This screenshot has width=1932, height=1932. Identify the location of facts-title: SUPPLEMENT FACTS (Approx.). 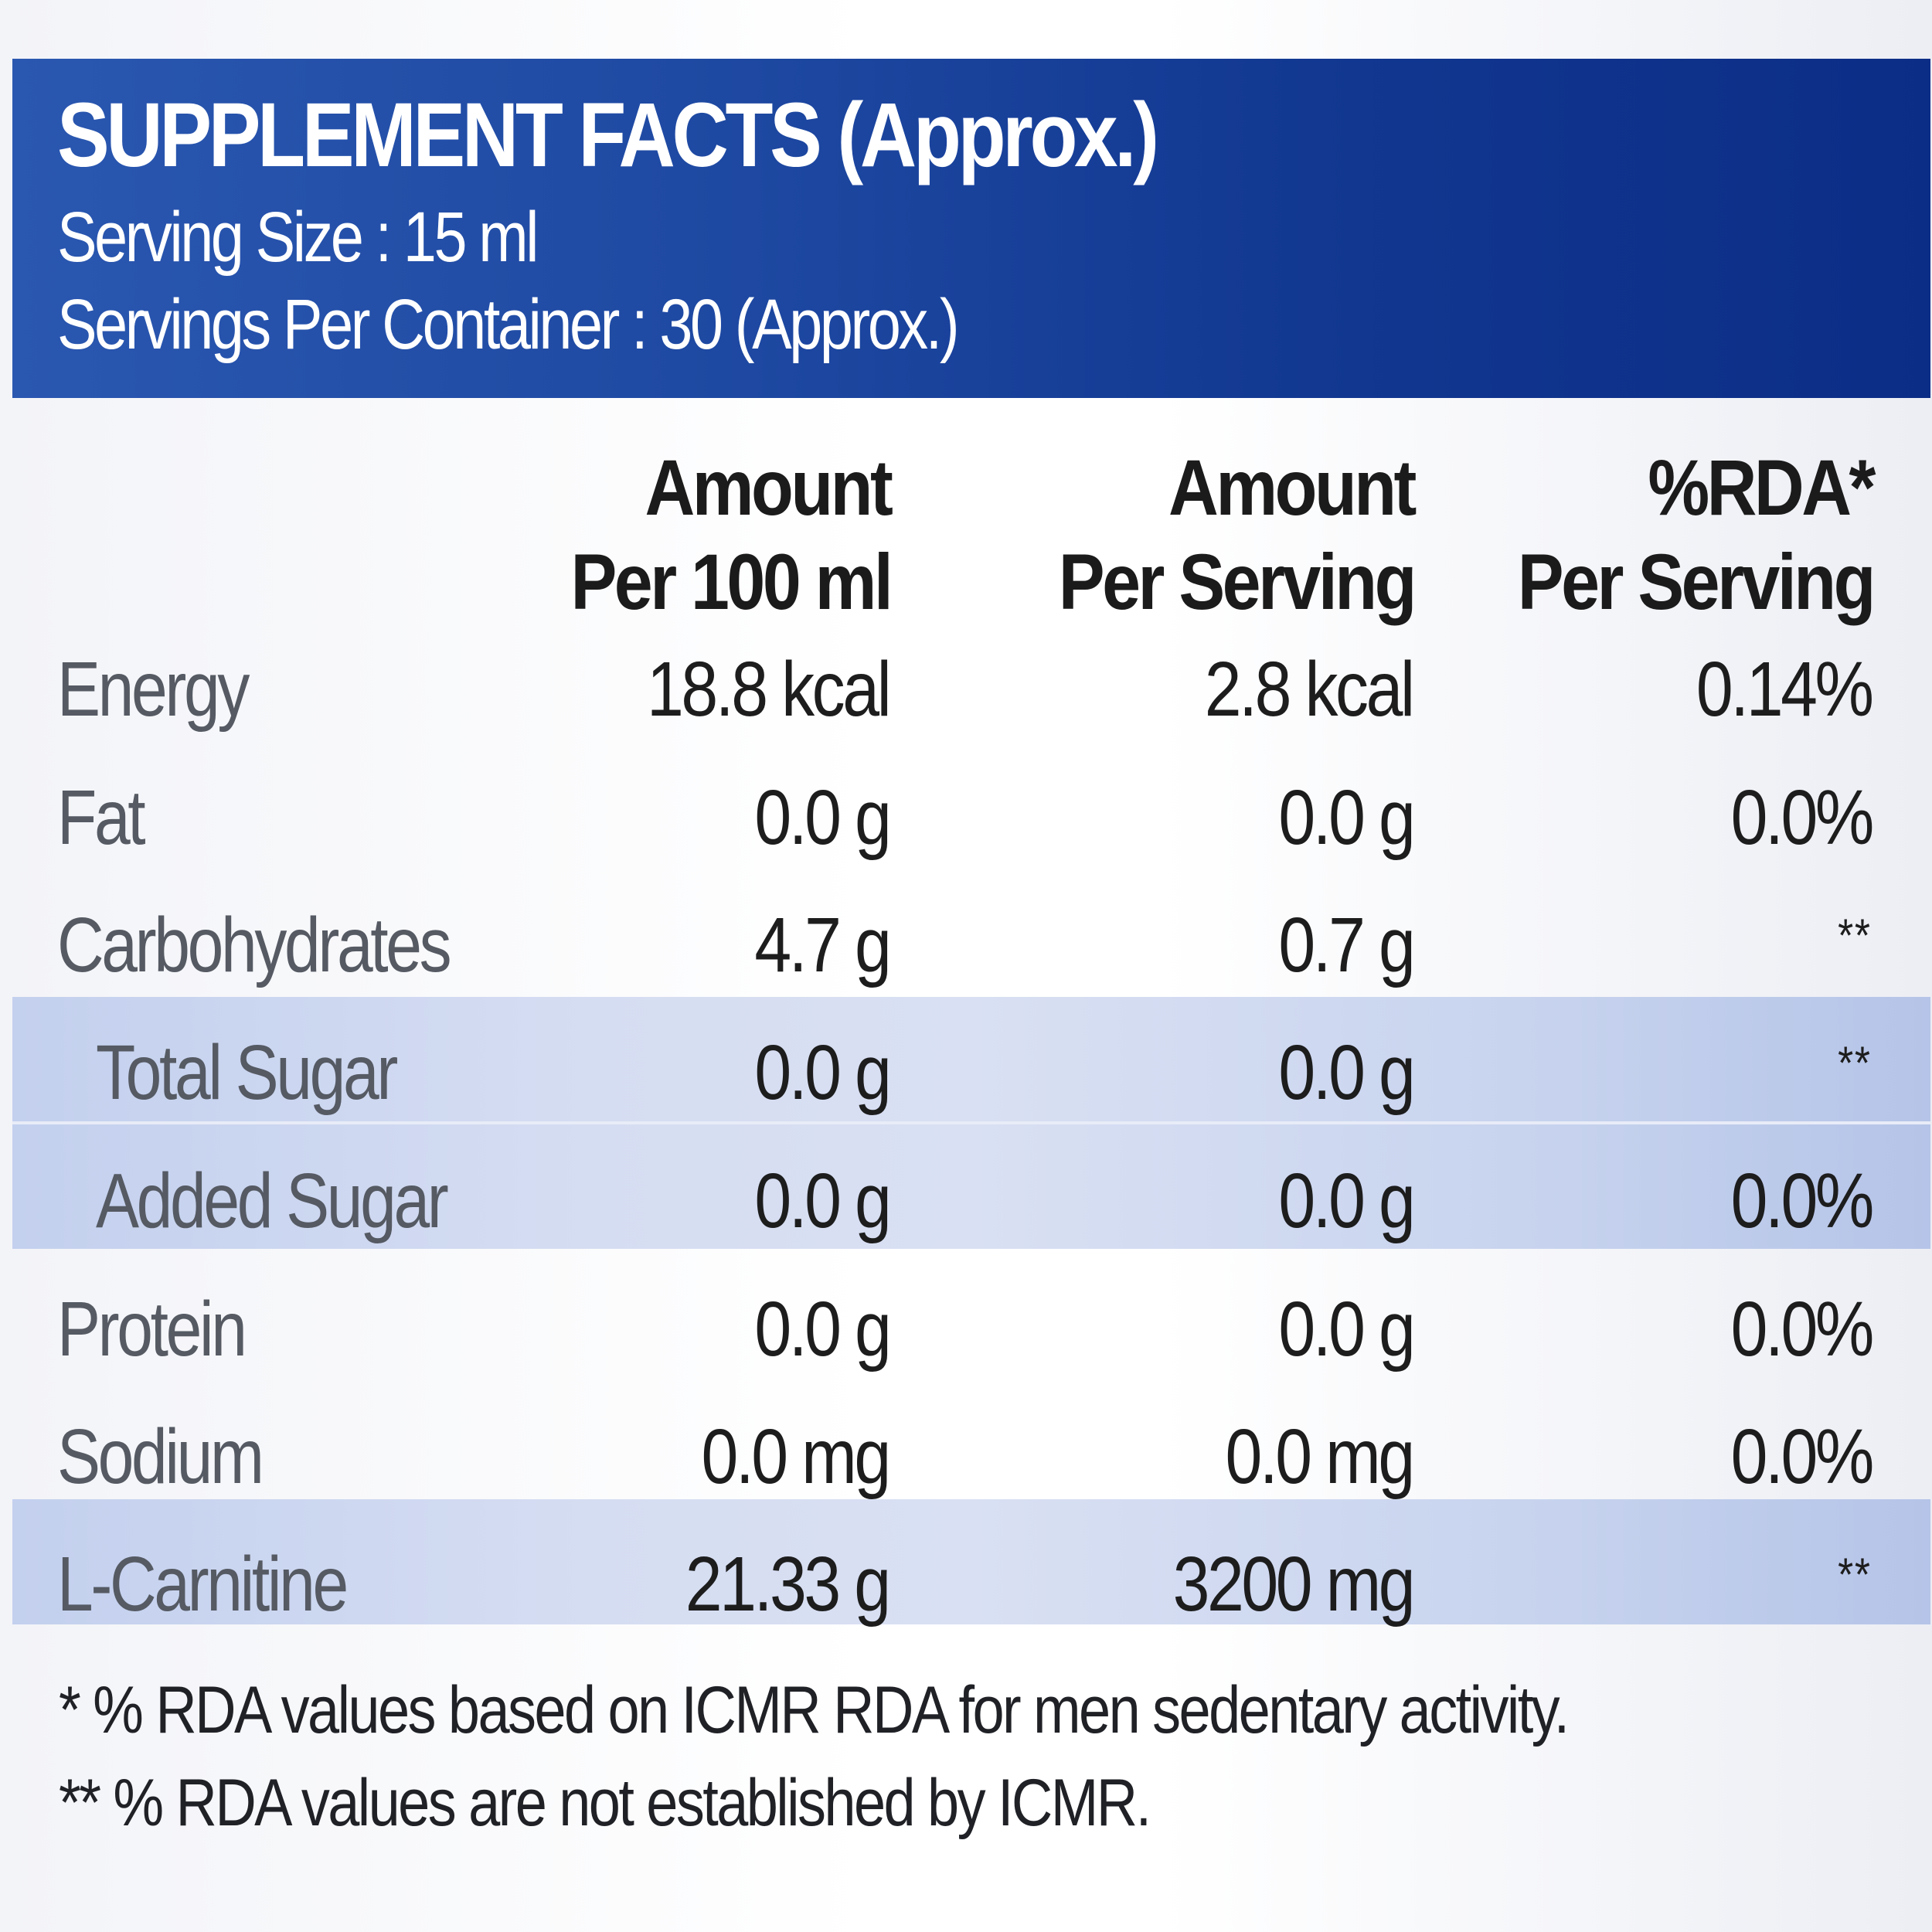
(608, 135).